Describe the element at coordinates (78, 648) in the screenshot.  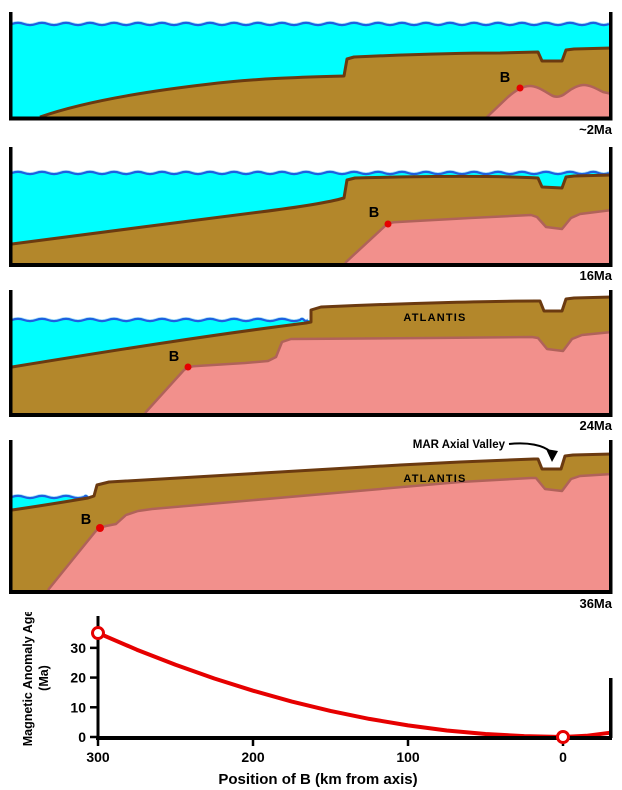
I see `y-tick-label: 30` at that location.